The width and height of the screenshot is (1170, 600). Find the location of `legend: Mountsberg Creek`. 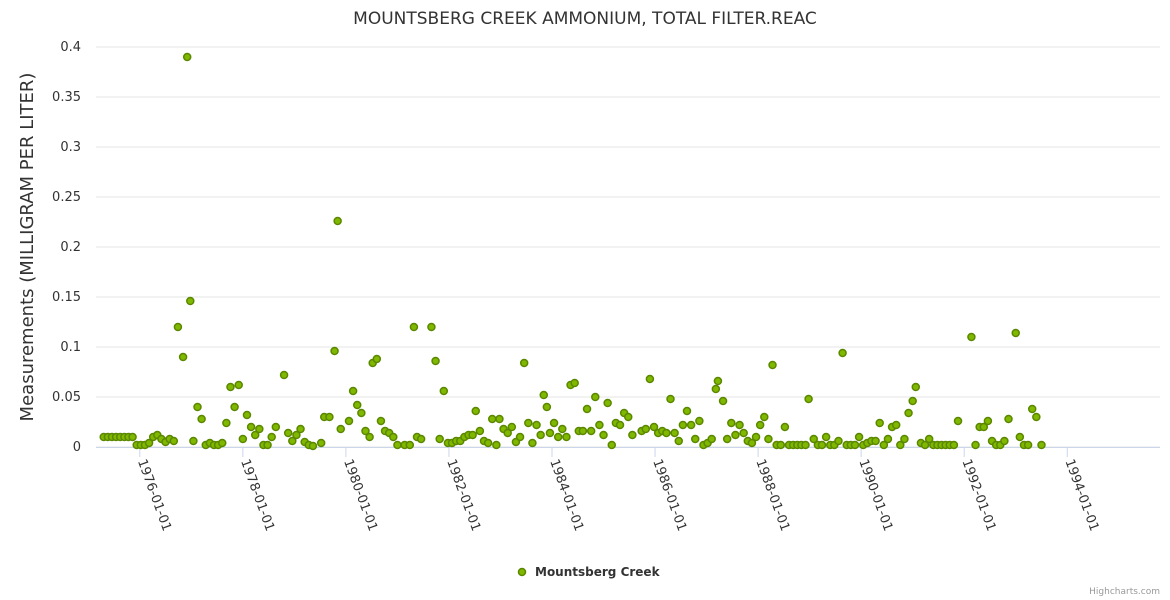

legend: Mountsberg Creek is located at coordinates (589, 572).